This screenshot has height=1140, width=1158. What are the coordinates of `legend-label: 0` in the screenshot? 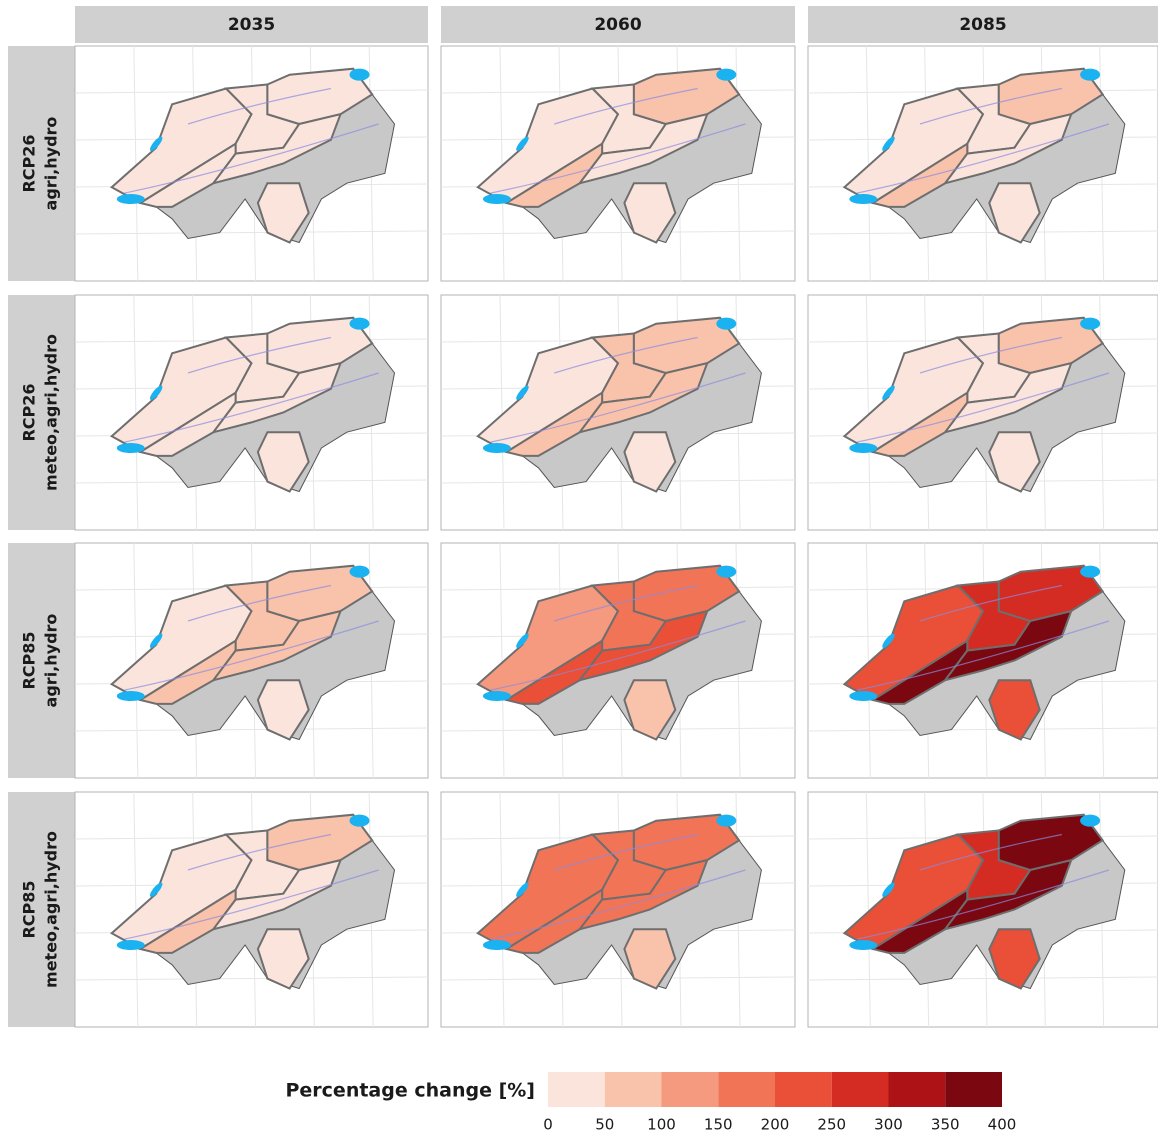 It's located at (548, 1125).